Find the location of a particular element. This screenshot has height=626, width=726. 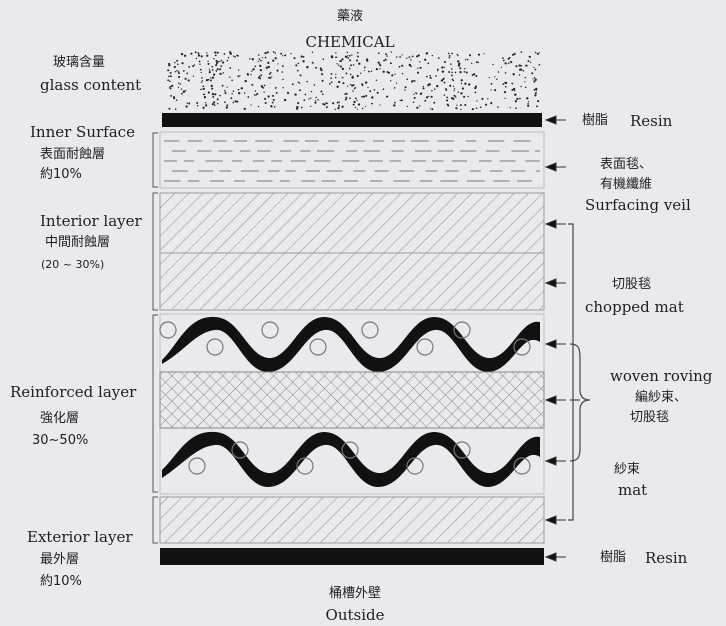

glass-content-label-zh: 玻璃含量 is located at coordinates (79, 62).